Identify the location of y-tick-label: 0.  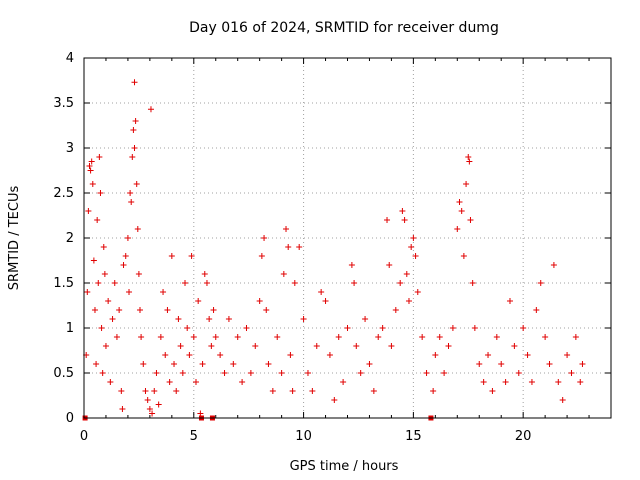
(70, 418).